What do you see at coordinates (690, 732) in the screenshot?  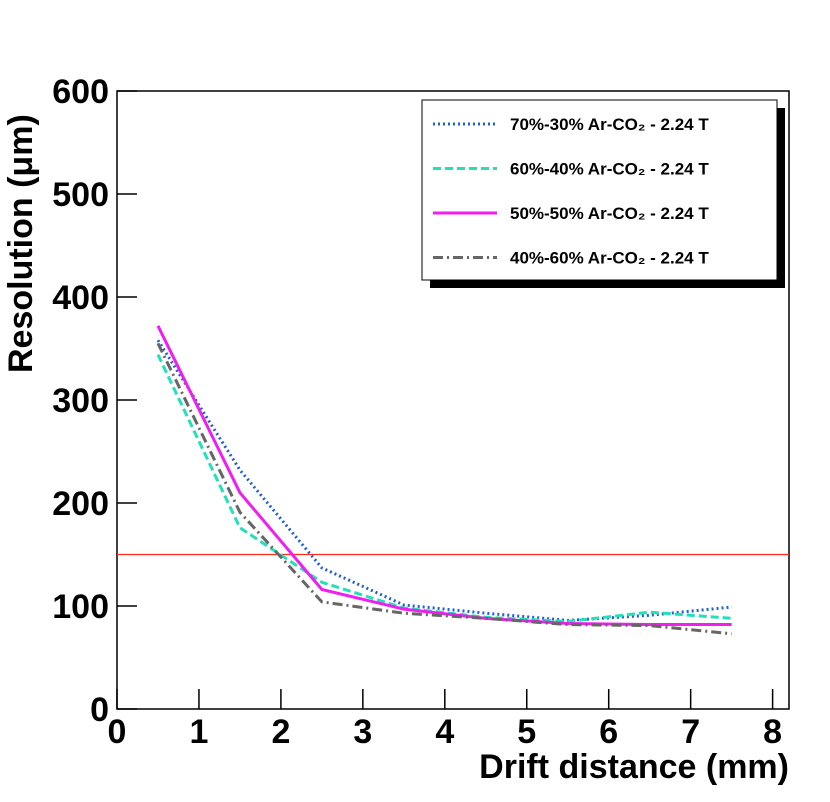 I see `x-tick-label: 7` at bounding box center [690, 732].